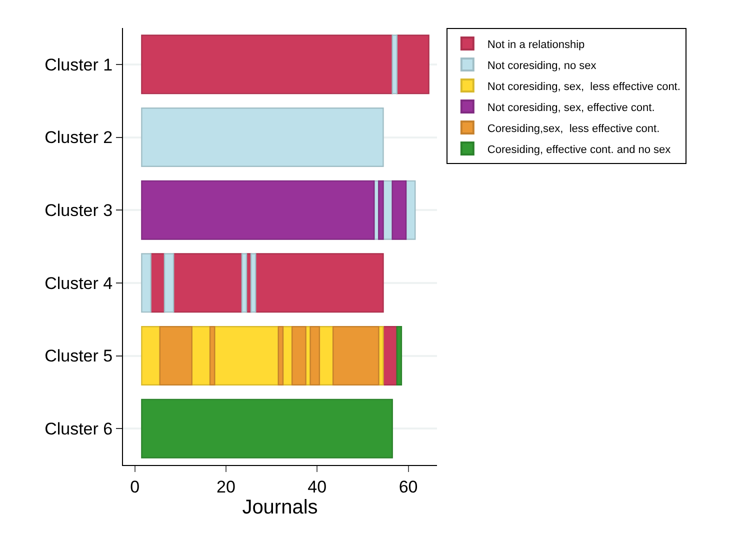 This screenshot has height=537, width=737. I want to click on legend-label: Coresiding, effective cont. and no sex, so click(579, 150).